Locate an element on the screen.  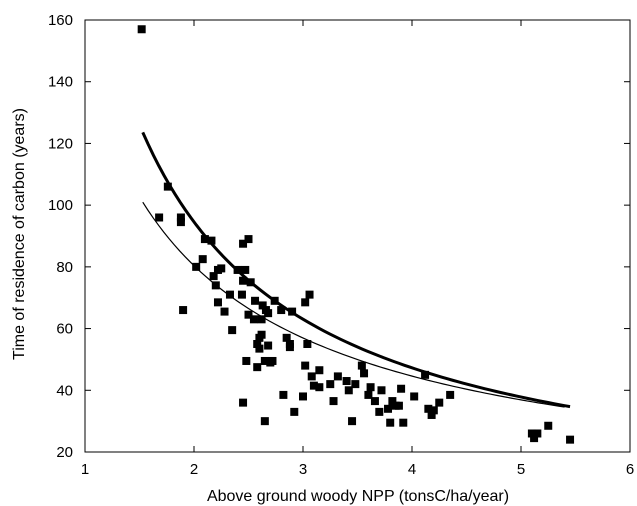
y-tick-label: 20 is located at coordinates (64, 452).